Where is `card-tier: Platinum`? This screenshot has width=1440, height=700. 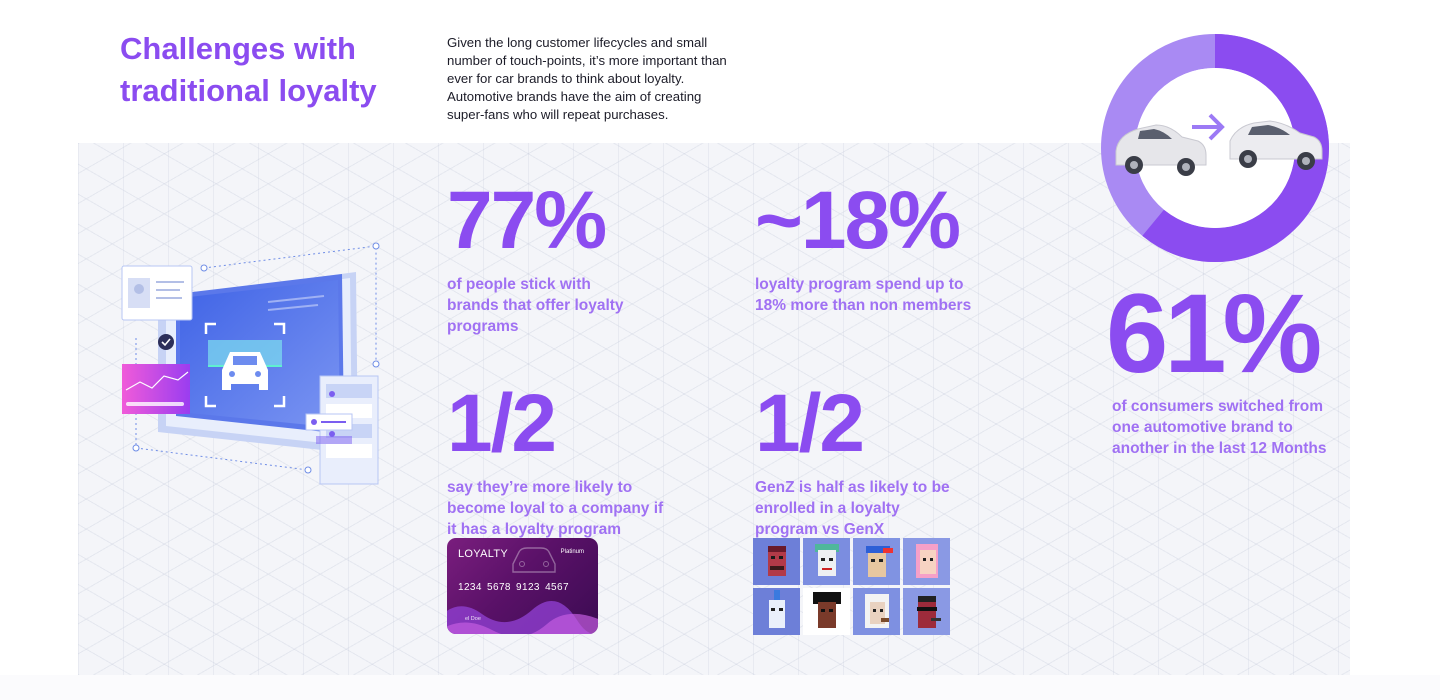
card-tier: Platinum is located at coordinates (572, 552).